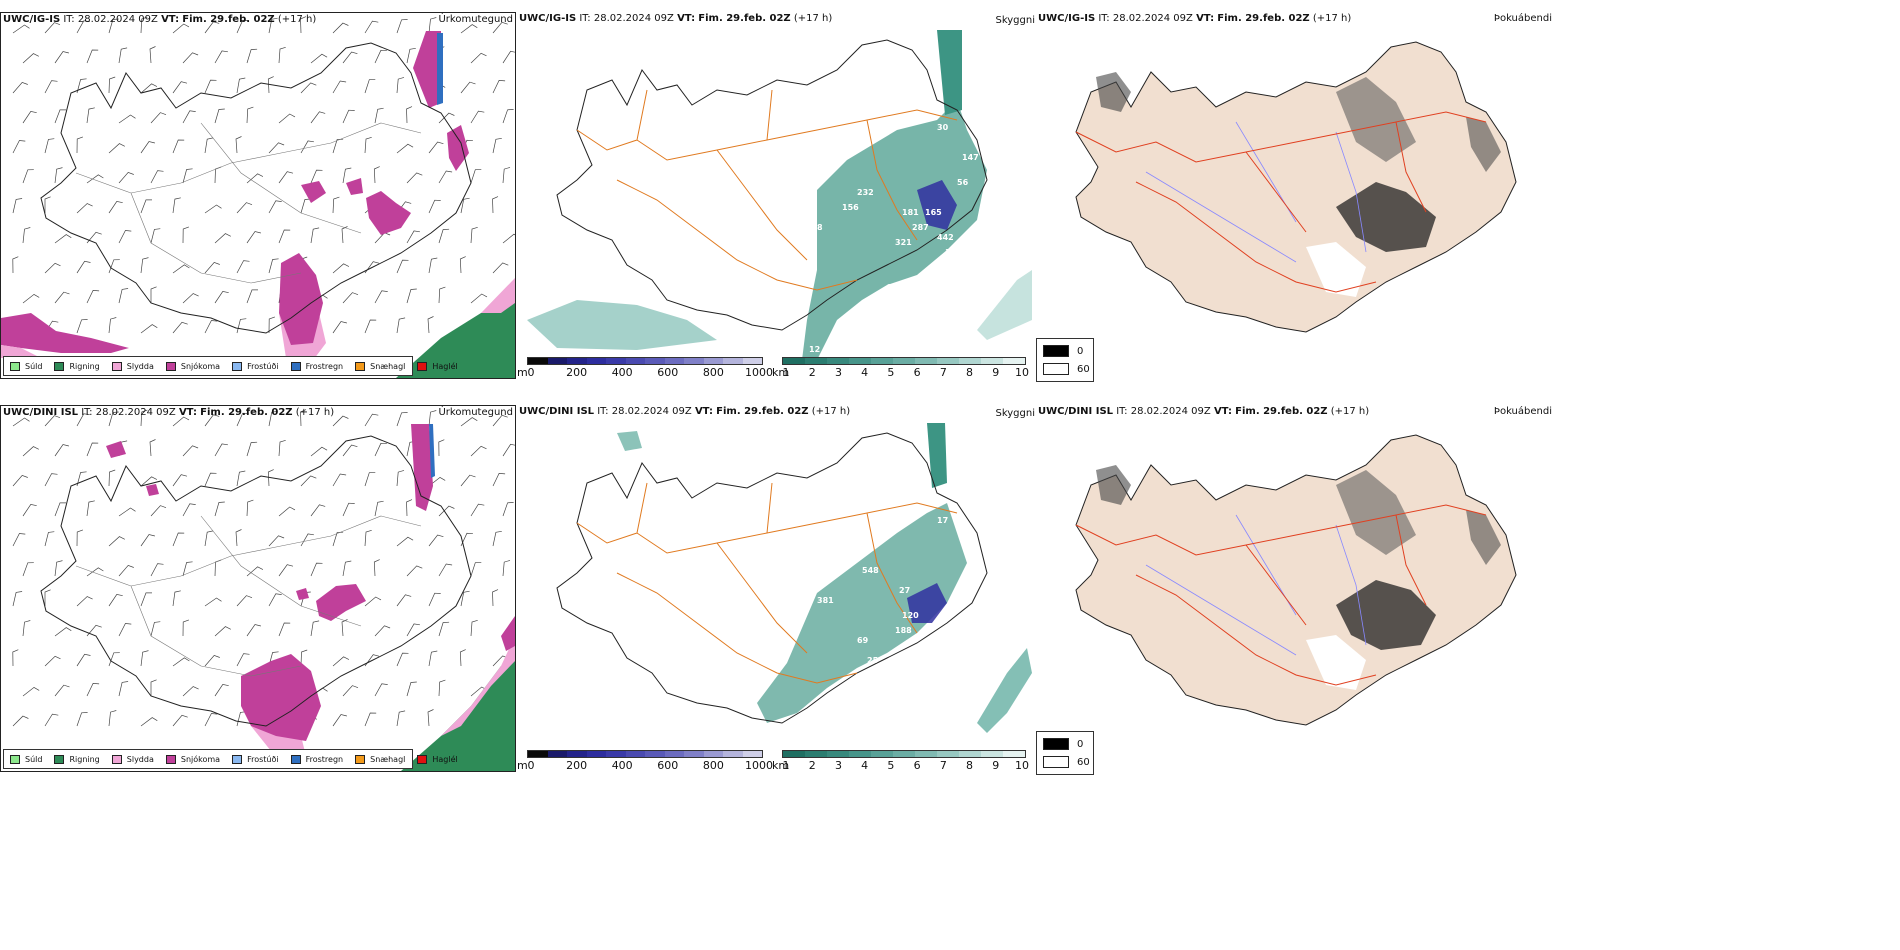 Image resolution: width=1900 pixels, height=950 pixels. Describe the element at coordinates (629, 441) in the screenshot. I see `cloud-area-nw` at that location.